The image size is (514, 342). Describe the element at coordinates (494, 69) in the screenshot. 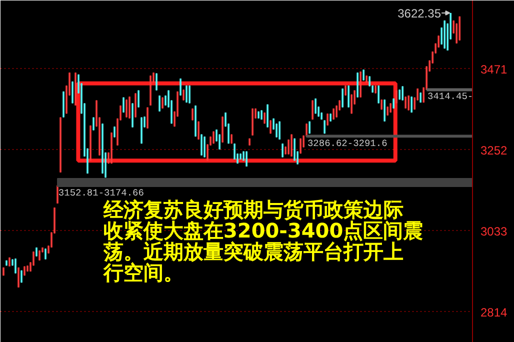

I see `y-tick-label: 3471` at that location.